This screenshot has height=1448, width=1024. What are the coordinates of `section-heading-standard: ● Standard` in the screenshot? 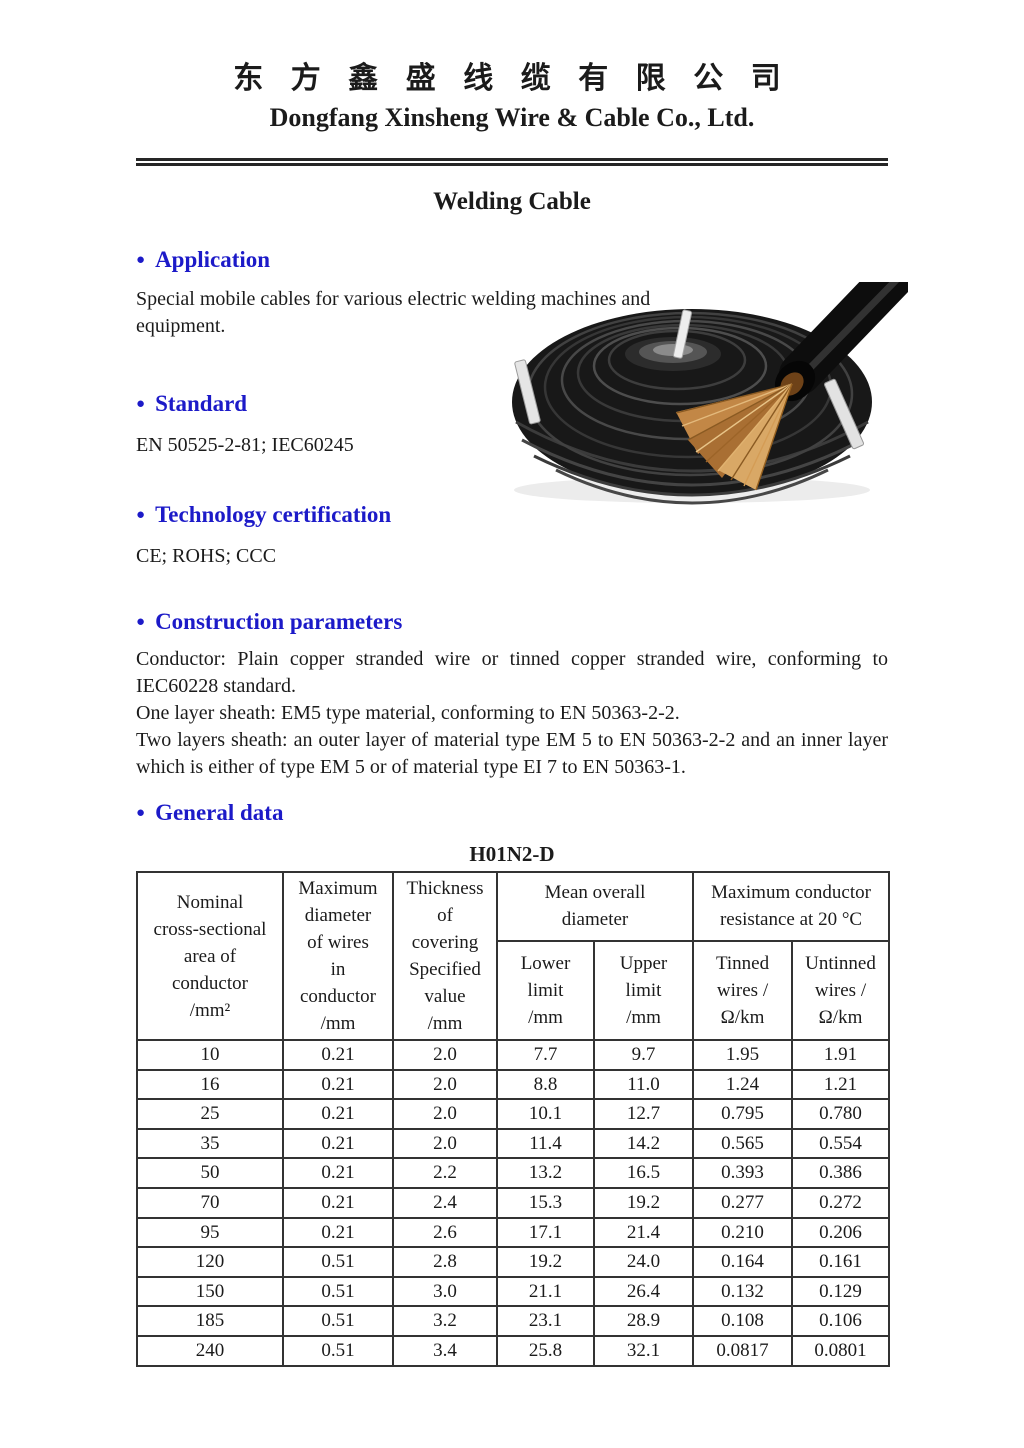 It's located at (512, 404).